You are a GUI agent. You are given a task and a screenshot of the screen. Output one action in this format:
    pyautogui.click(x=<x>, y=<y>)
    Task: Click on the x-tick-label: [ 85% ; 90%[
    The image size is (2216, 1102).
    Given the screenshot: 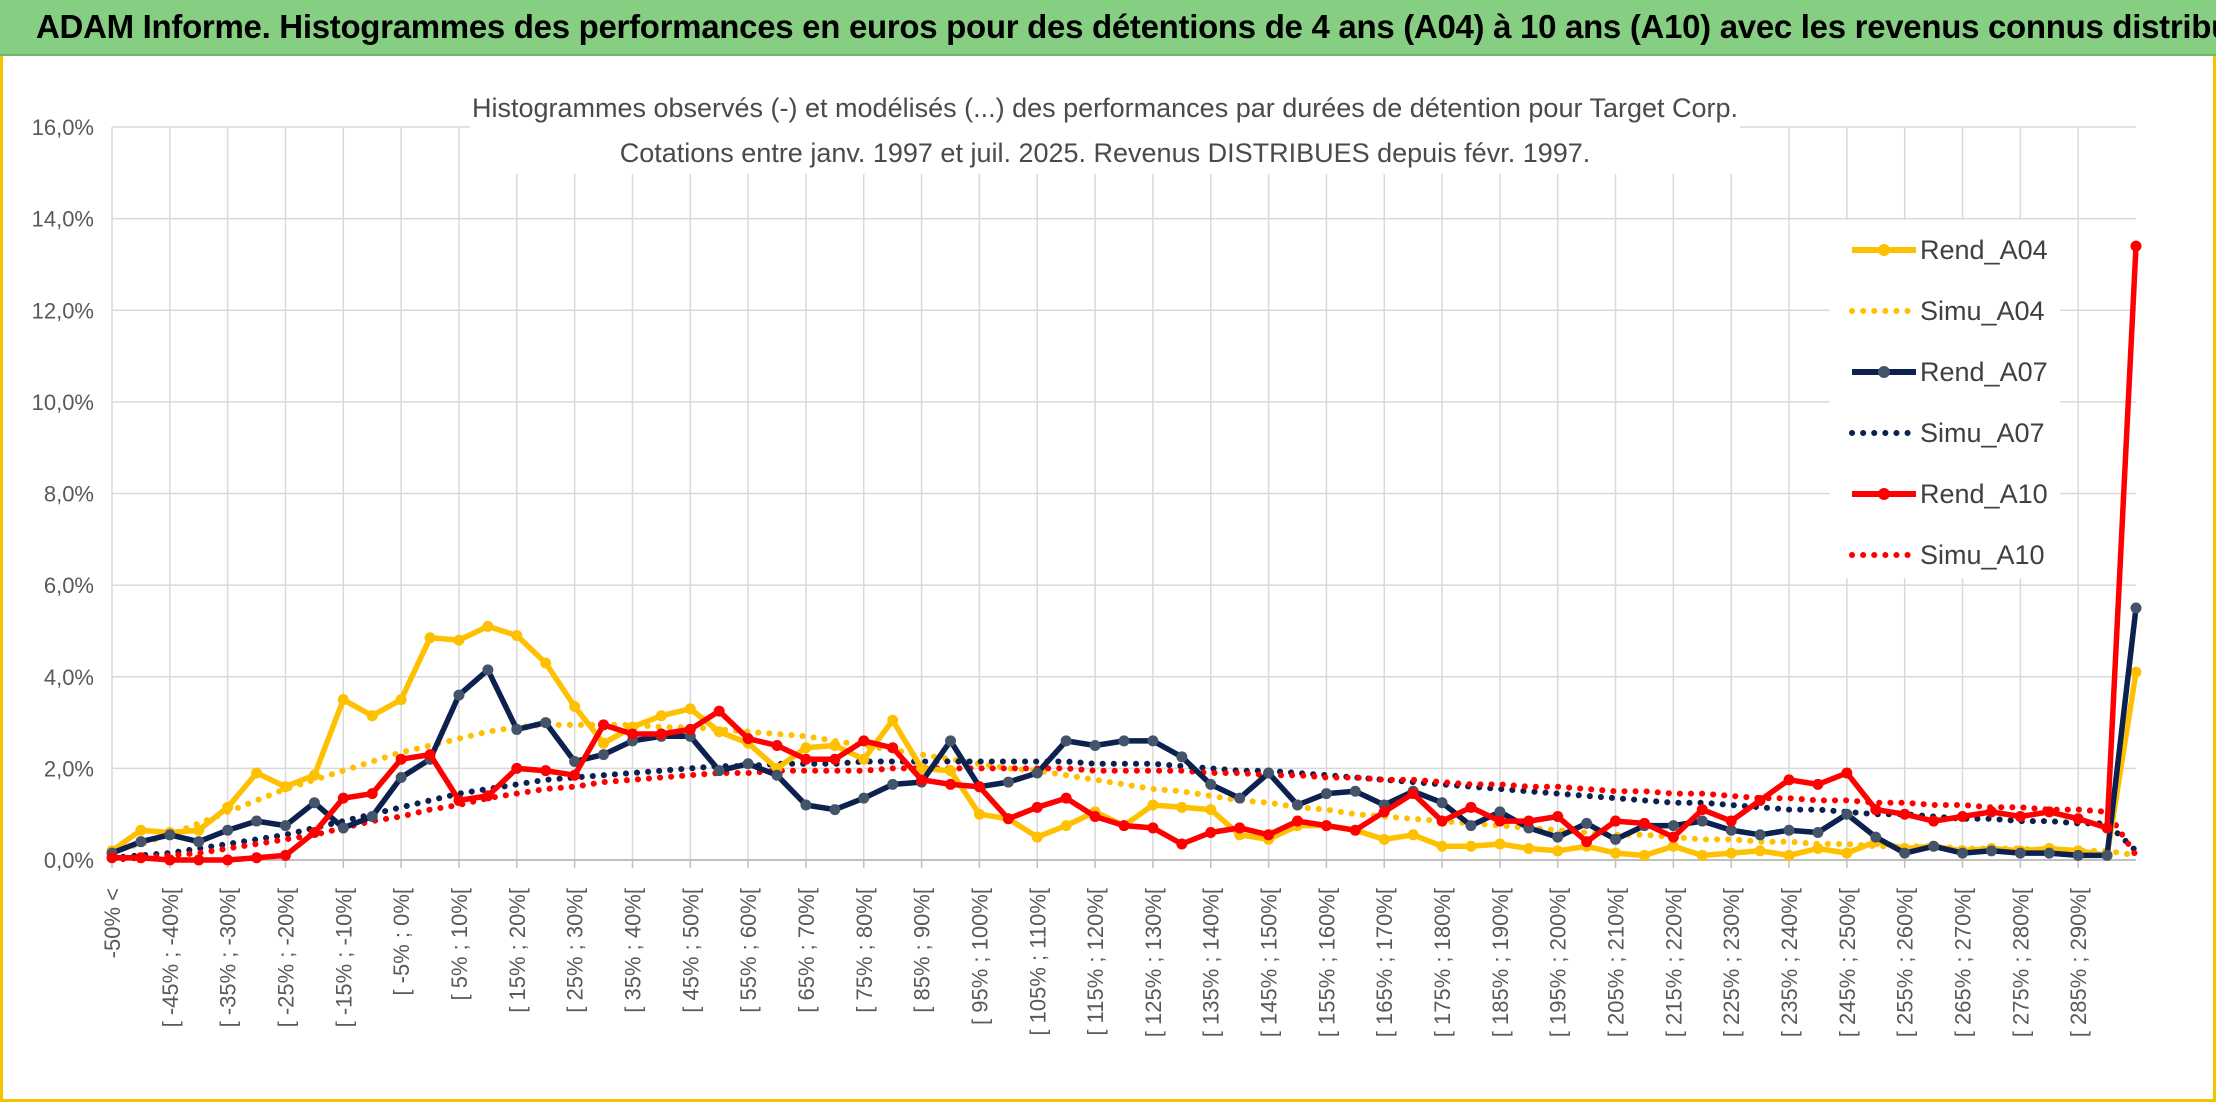 What is the action you would take?
    pyautogui.click(x=922, y=950)
    